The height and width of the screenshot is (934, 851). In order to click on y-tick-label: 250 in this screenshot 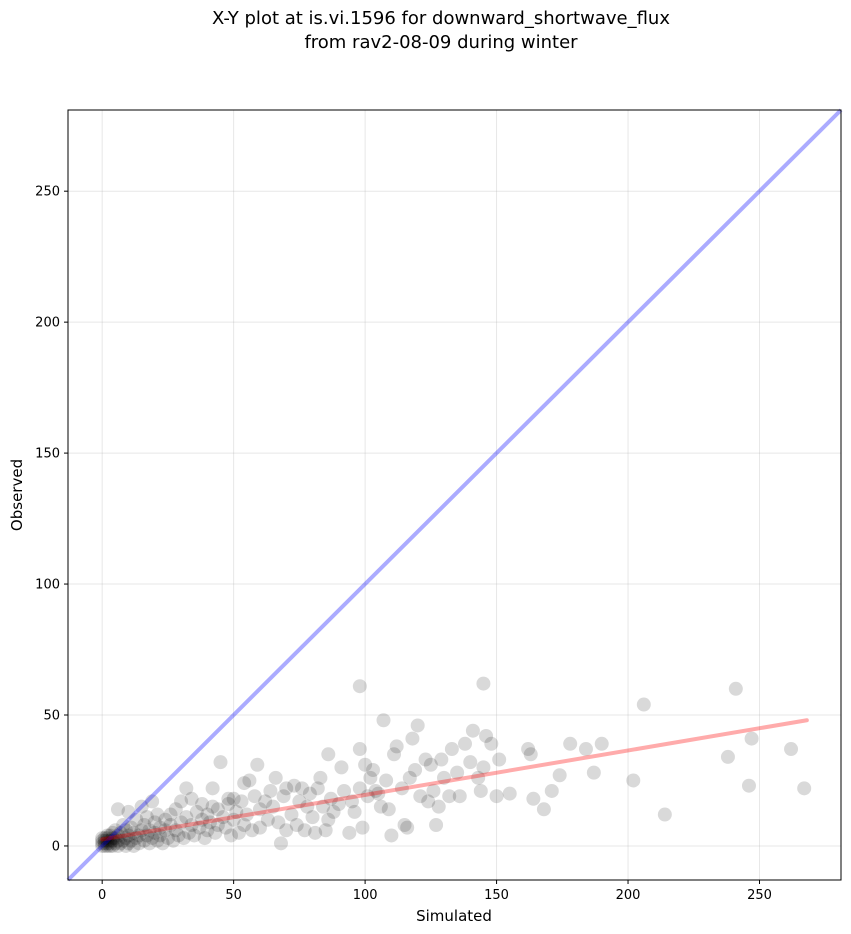, I will do `click(47, 192)`.